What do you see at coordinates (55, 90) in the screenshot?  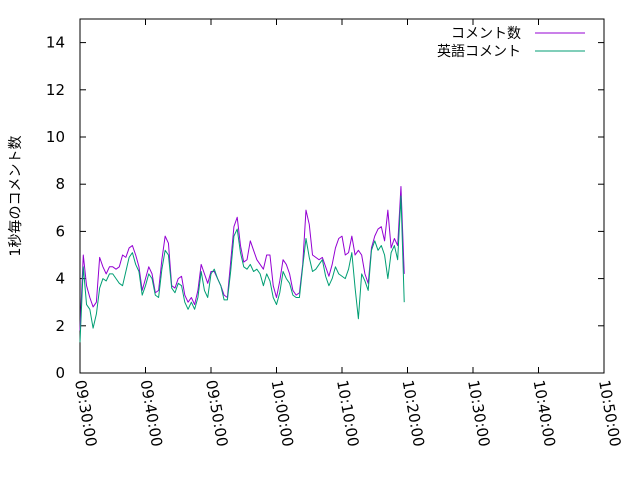 I see `y-tick-label: 12` at bounding box center [55, 90].